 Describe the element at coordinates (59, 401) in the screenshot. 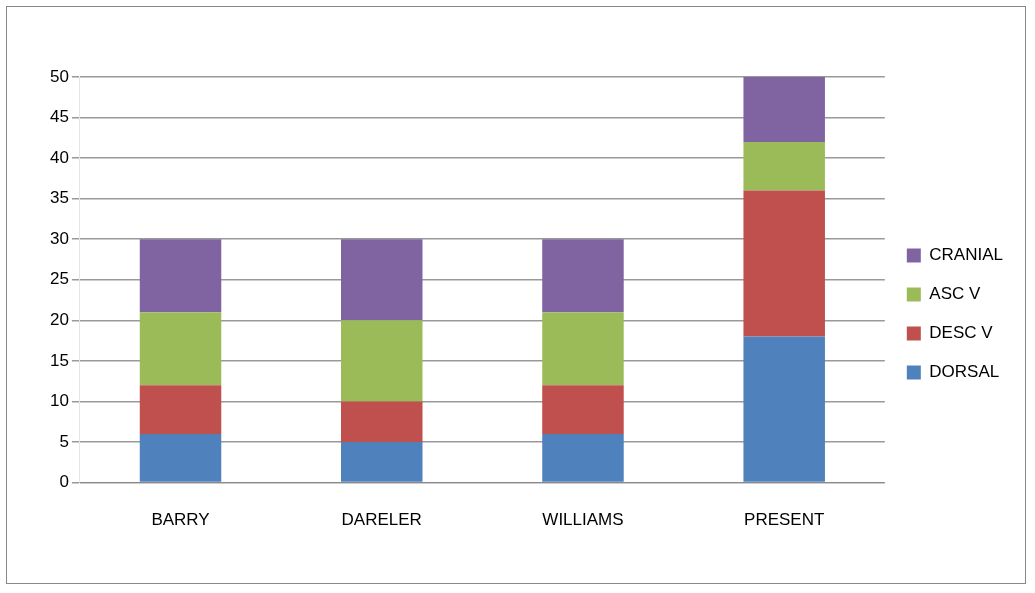

I see `y-tick-label: 10` at that location.